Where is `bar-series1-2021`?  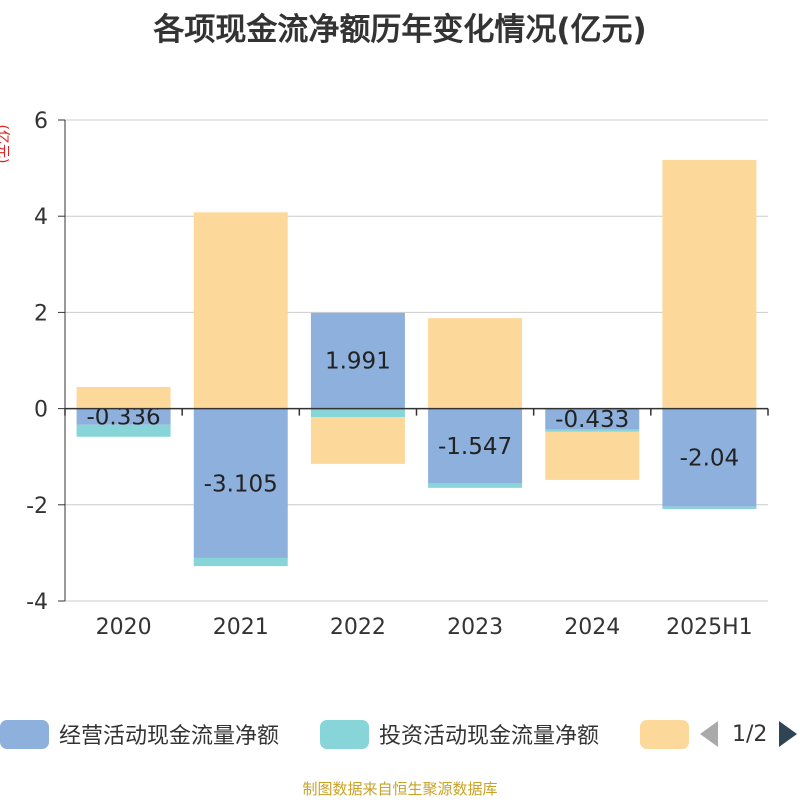 bar-series1-2021 is located at coordinates (240, 562).